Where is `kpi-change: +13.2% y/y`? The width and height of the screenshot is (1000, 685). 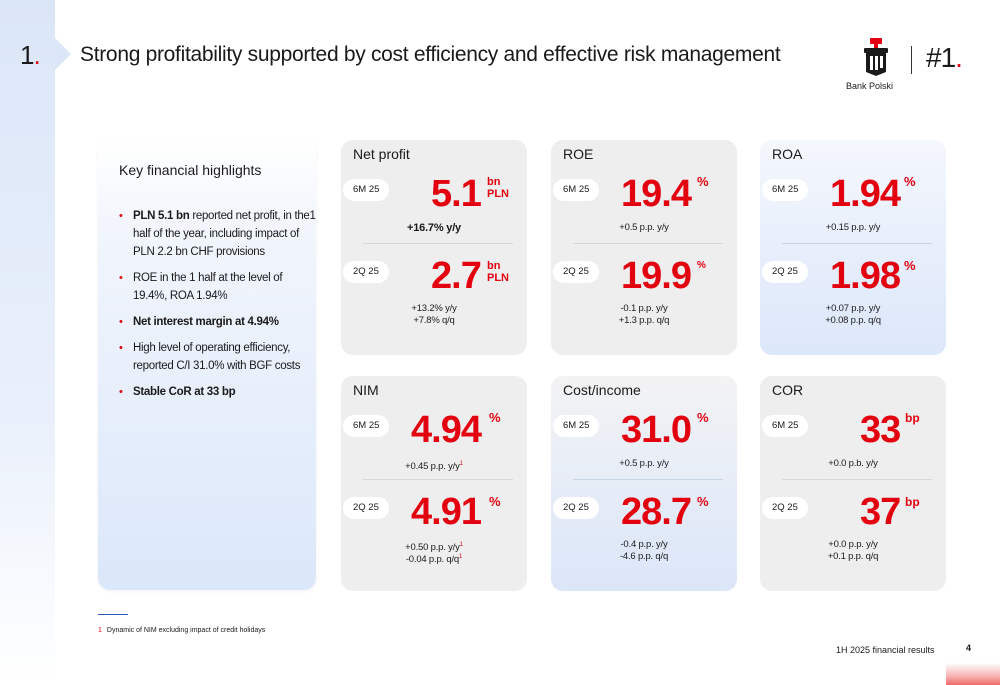 kpi-change: +13.2% y/y is located at coordinates (434, 308).